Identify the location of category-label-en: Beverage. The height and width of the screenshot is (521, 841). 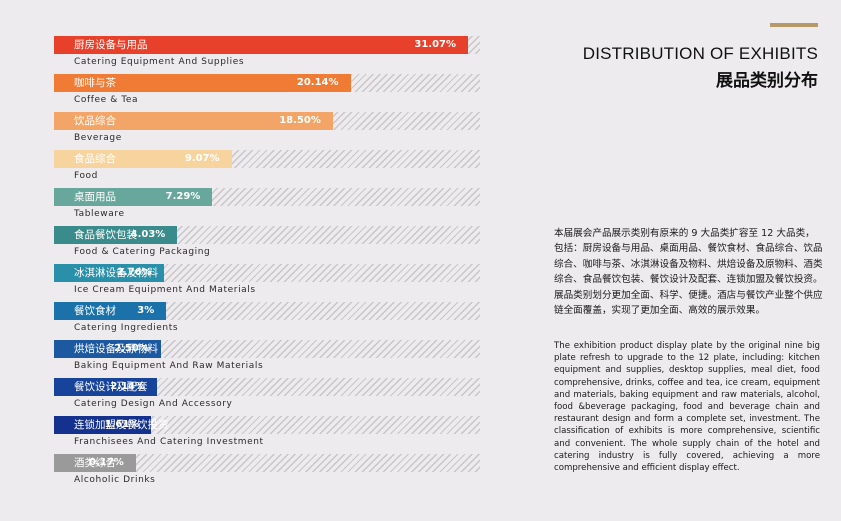
(98, 138).